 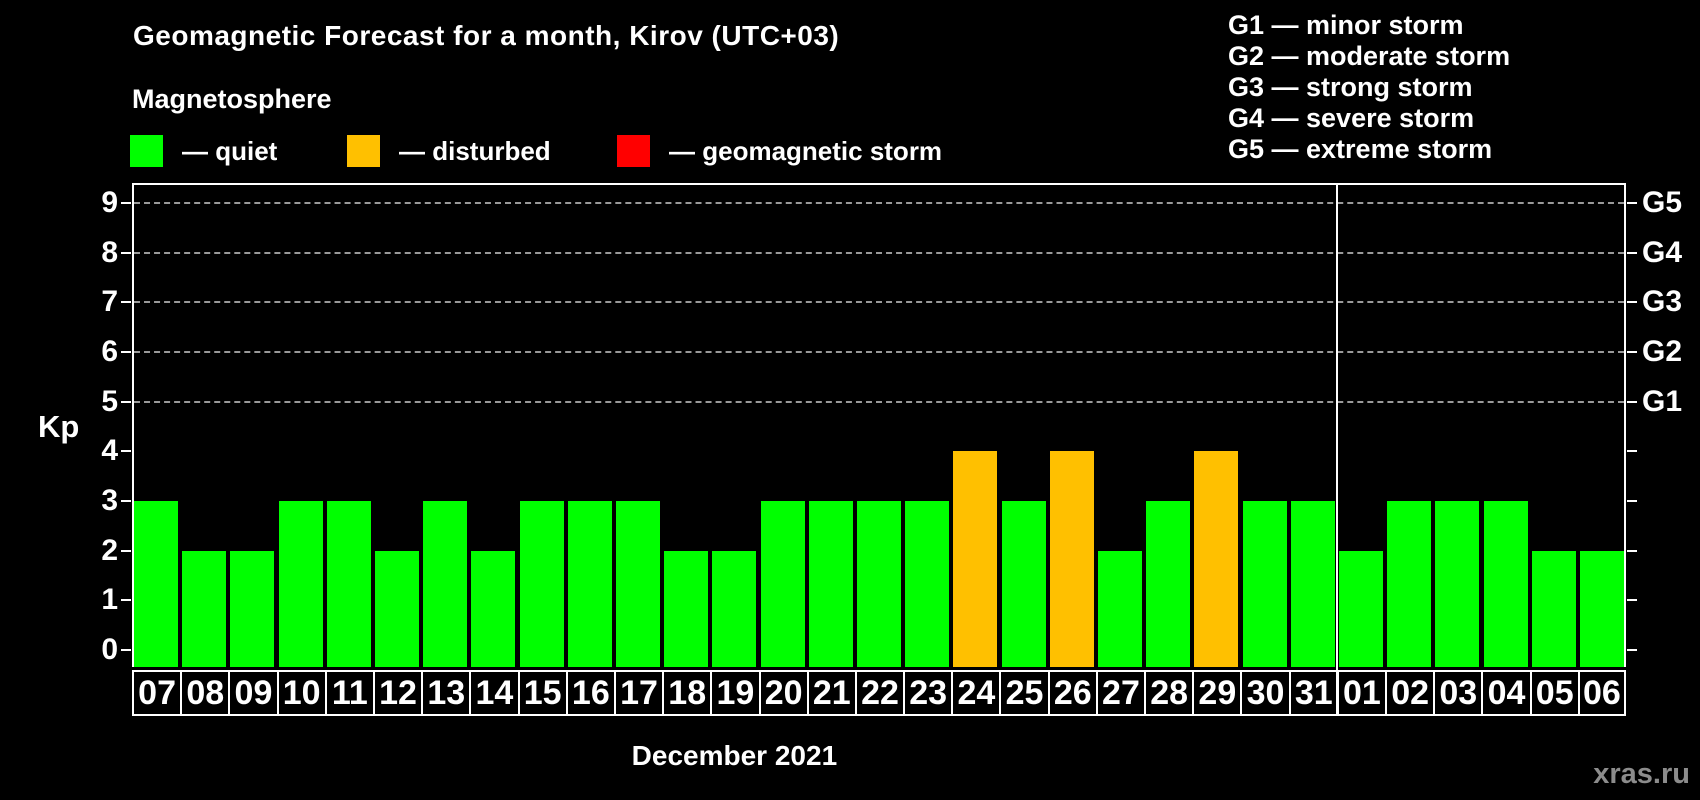 I want to click on y-axis-label: 5, so click(x=109, y=401).